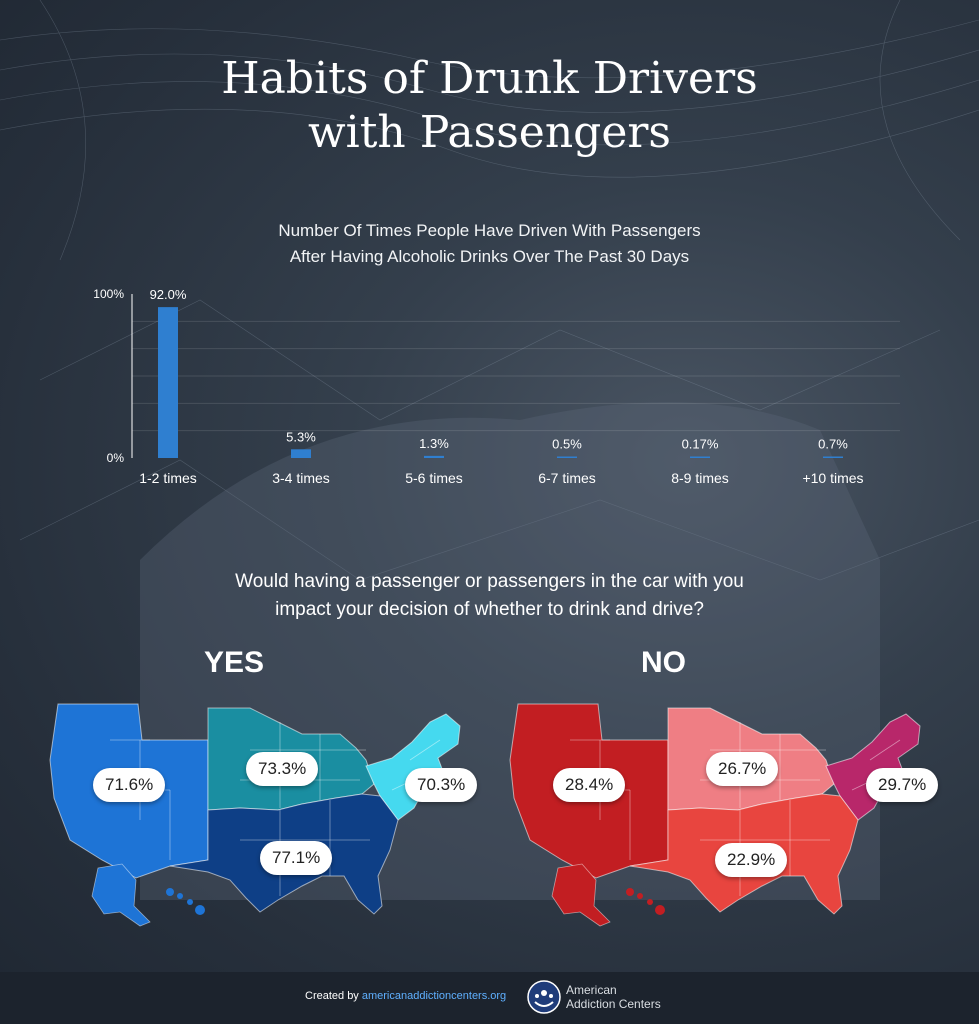 The width and height of the screenshot is (979, 1024). What do you see at coordinates (751, 860) in the screenshot?
I see `no-south-label: 22.9%` at bounding box center [751, 860].